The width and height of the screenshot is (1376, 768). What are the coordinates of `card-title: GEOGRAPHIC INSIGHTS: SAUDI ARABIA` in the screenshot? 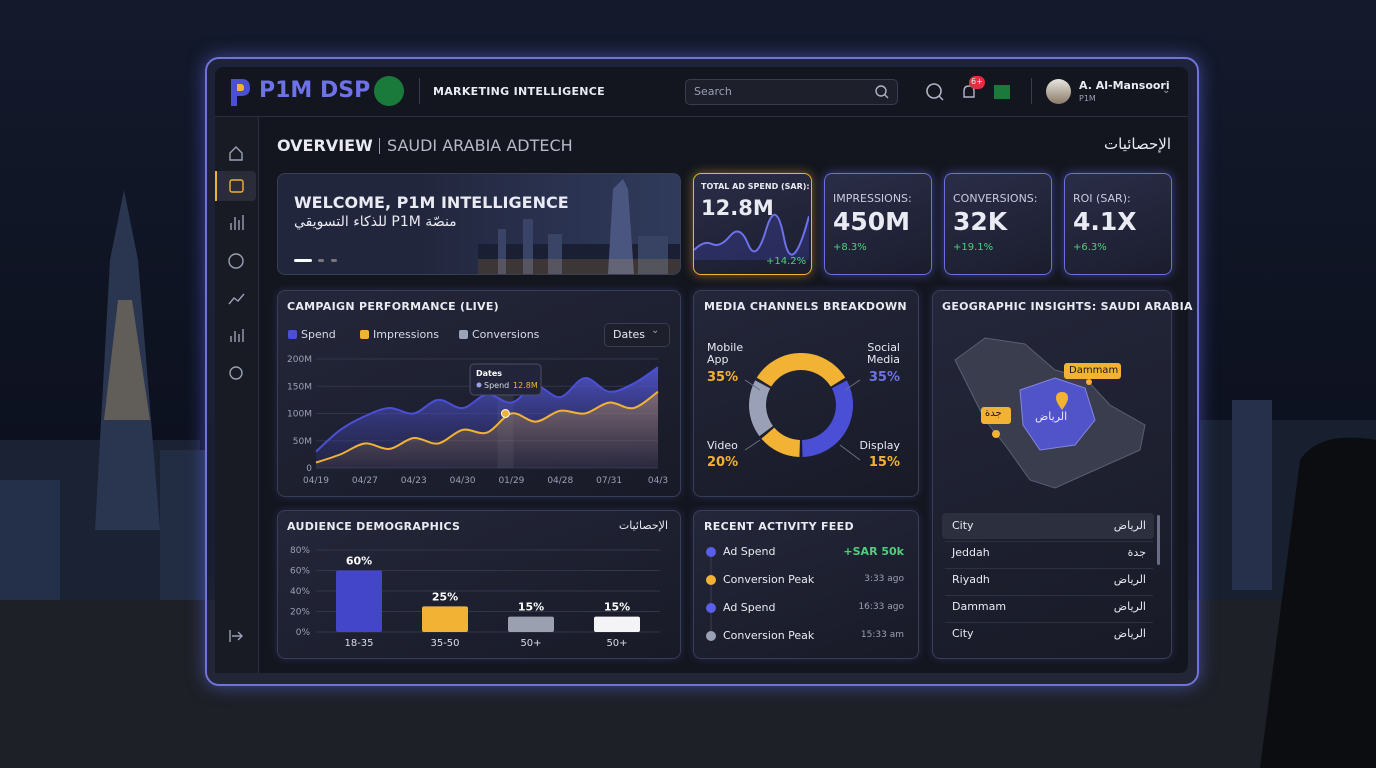 It's located at (1067, 306).